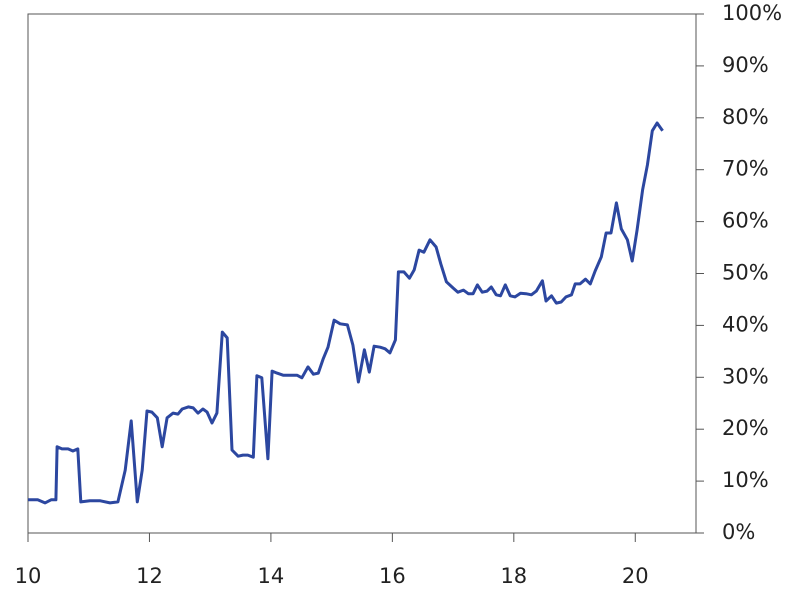 Image resolution: width=800 pixels, height=607 pixels. I want to click on y-tick-label: 90%, so click(745, 65).